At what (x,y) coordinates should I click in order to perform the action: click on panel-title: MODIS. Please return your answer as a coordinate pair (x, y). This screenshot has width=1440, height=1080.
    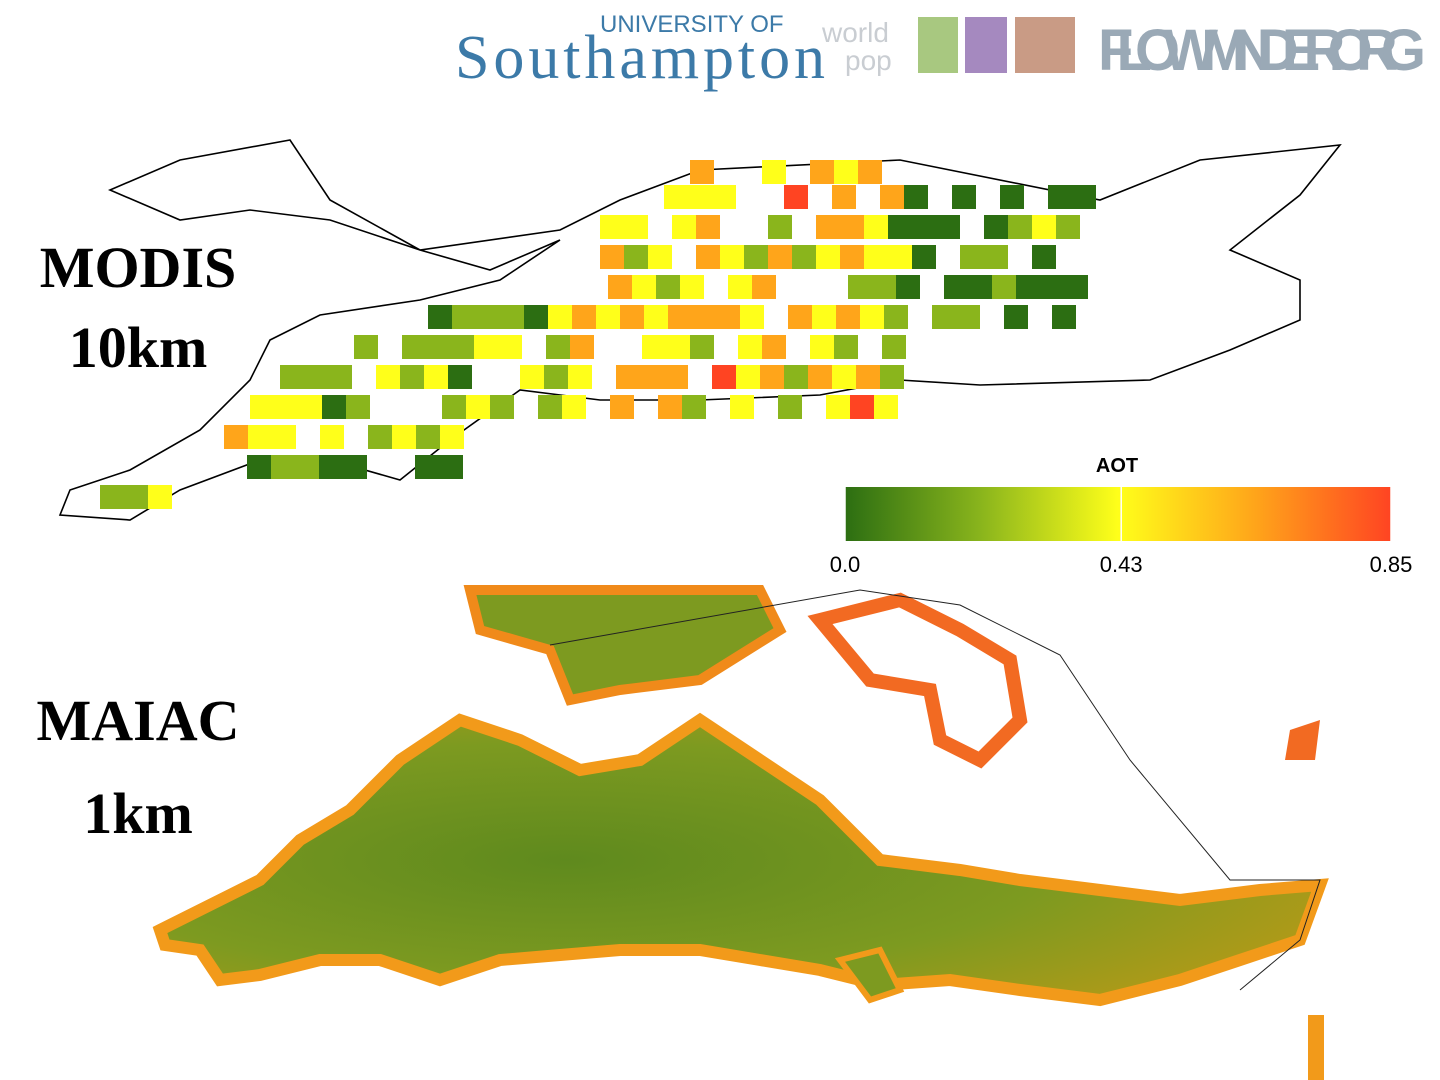
    Looking at the image, I should click on (138, 267).